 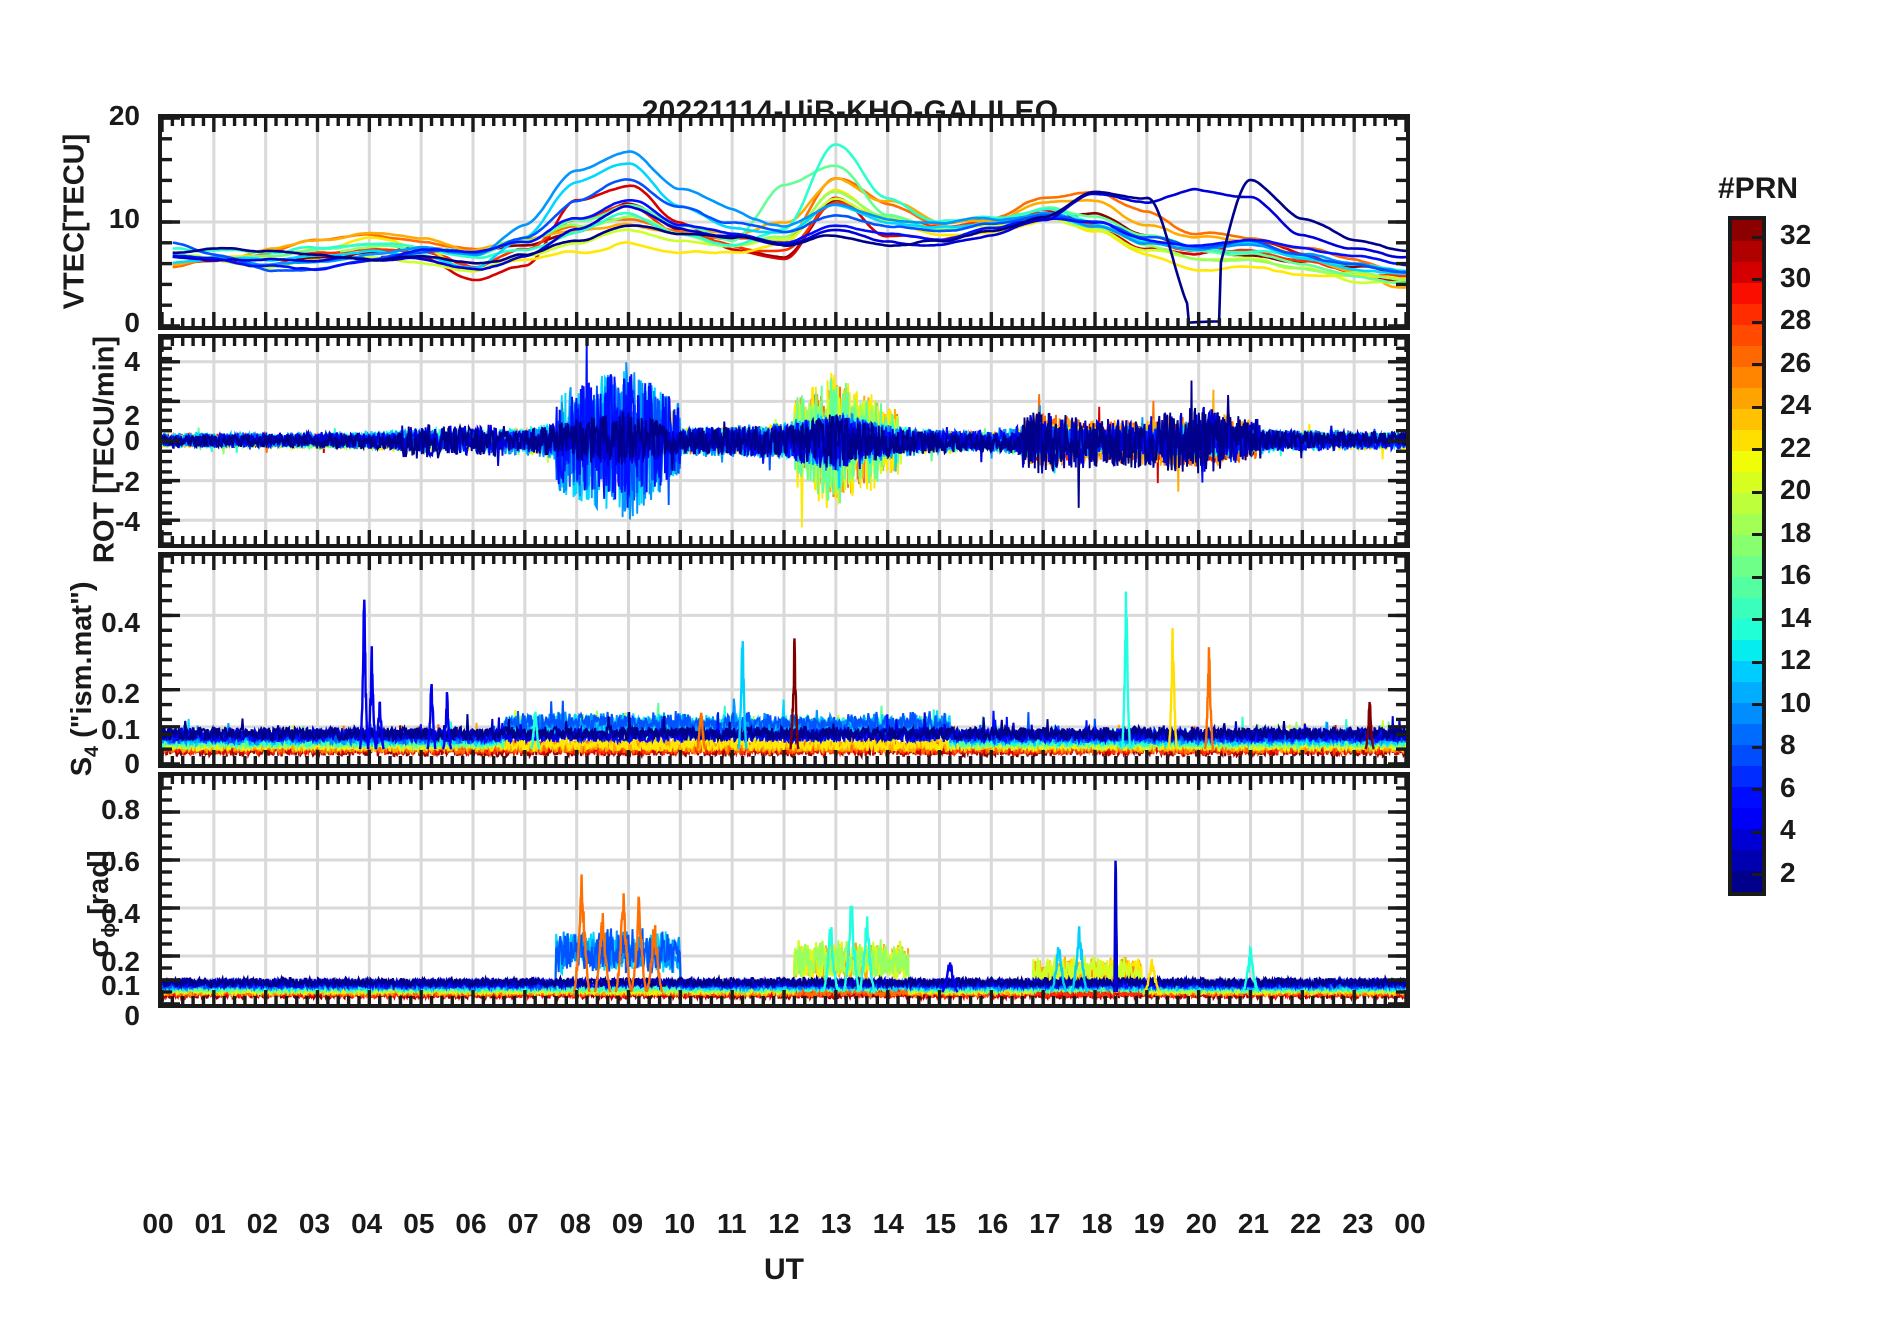 What do you see at coordinates (1796, 320) in the screenshot?
I see `colorbar-tick-28: 28` at bounding box center [1796, 320].